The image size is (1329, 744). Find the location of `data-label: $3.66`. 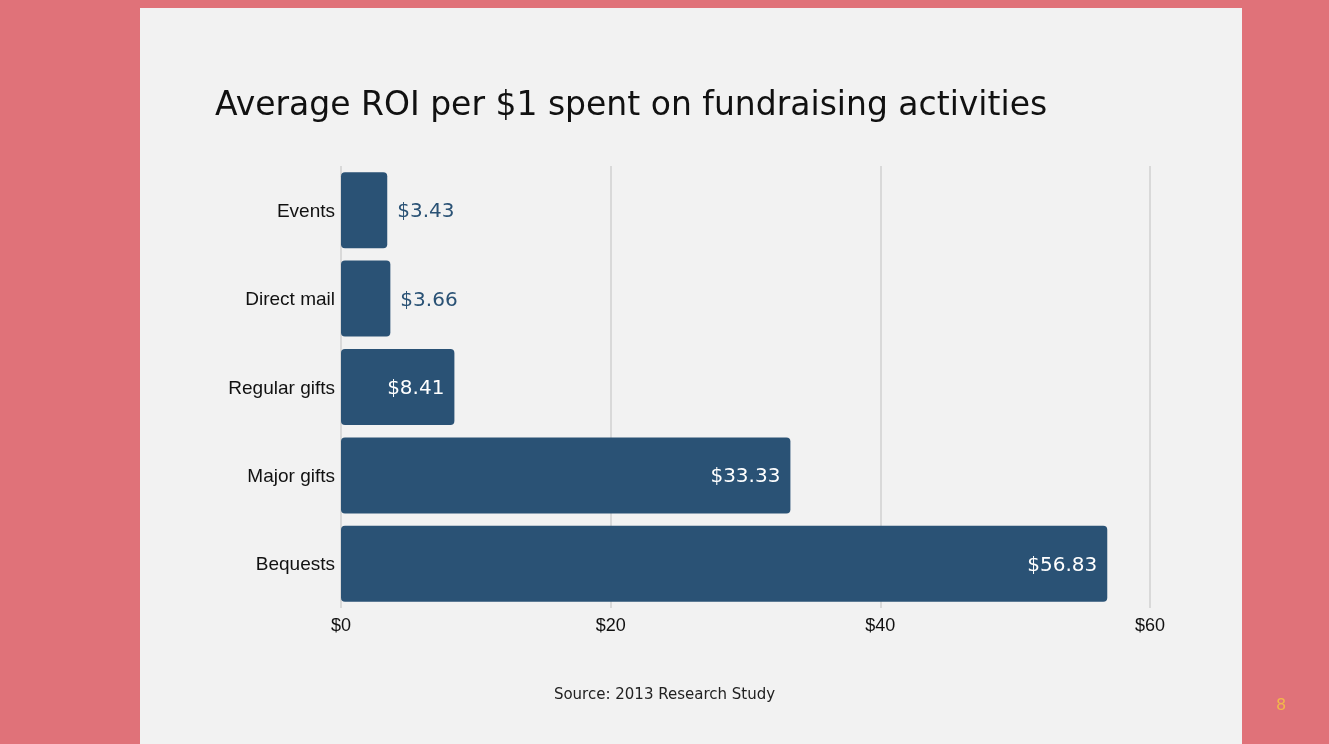

data-label: $3.66 is located at coordinates (429, 298).